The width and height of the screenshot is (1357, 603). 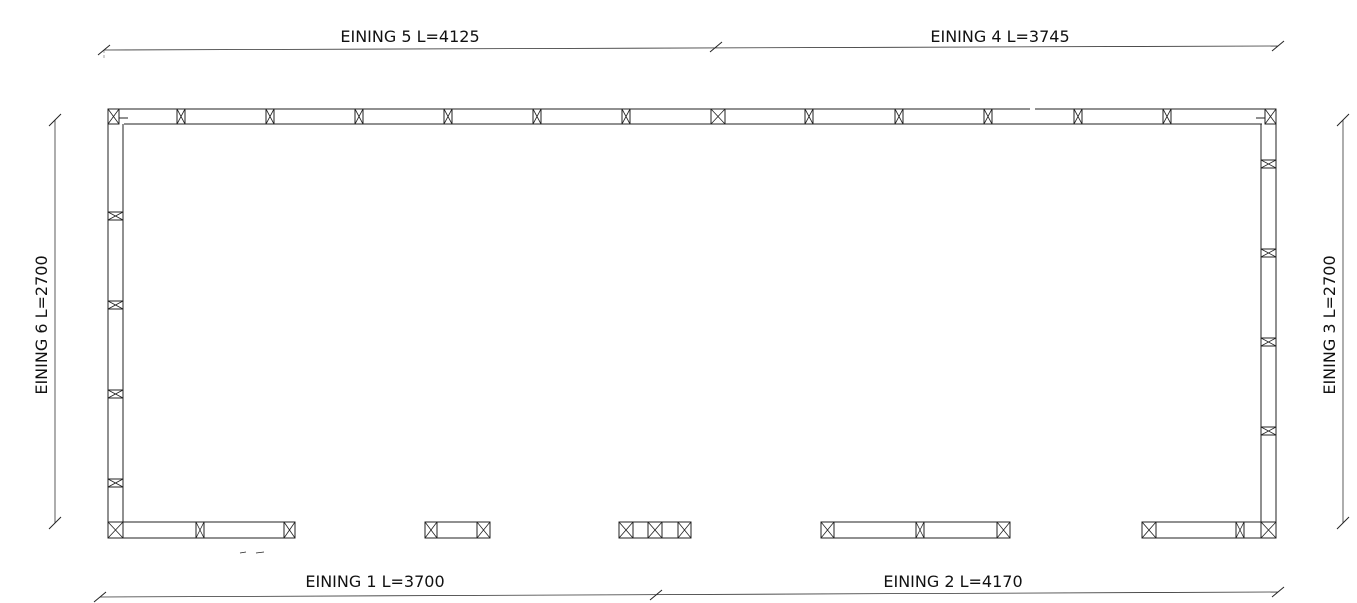 What do you see at coordinates (374, 581) in the screenshot?
I see `dim-label-eining-1: EINING 1 L=3700` at bounding box center [374, 581].